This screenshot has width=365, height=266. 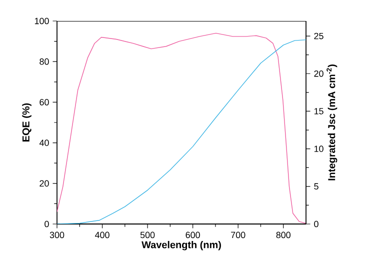 What do you see at coordinates (283, 235) in the screenshot?
I see `x-tick-label: 800` at bounding box center [283, 235].